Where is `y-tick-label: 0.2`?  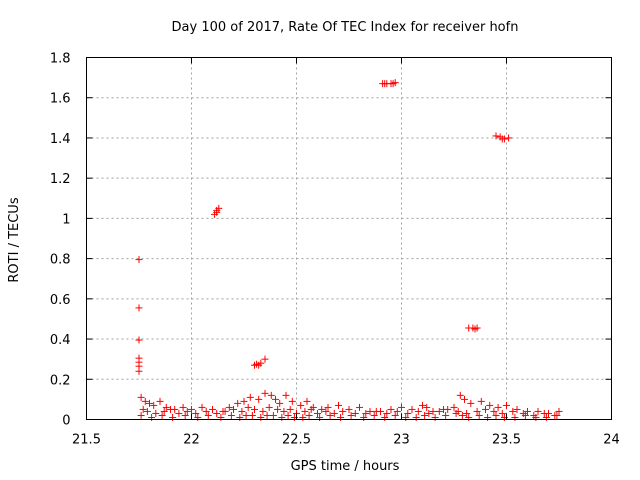 y-tick-label: 0.2 is located at coordinates (60, 380).